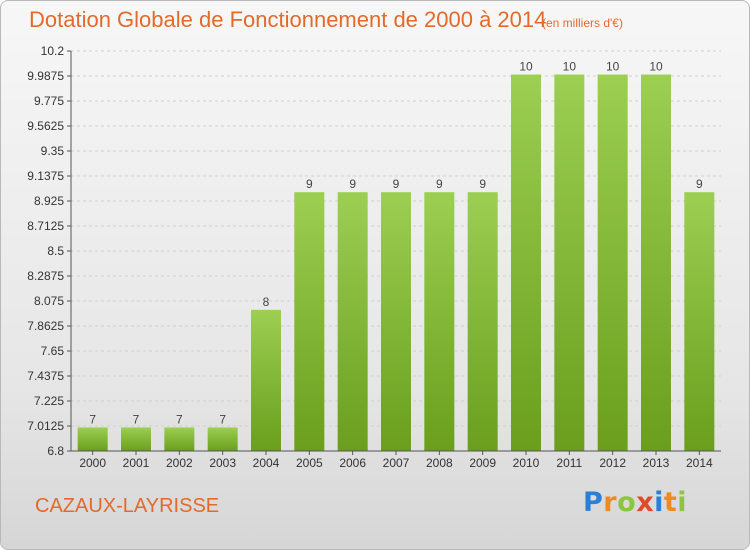 The image size is (750, 550). Describe the element at coordinates (612, 463) in the screenshot. I see `x-tick-label: 2012` at that location.